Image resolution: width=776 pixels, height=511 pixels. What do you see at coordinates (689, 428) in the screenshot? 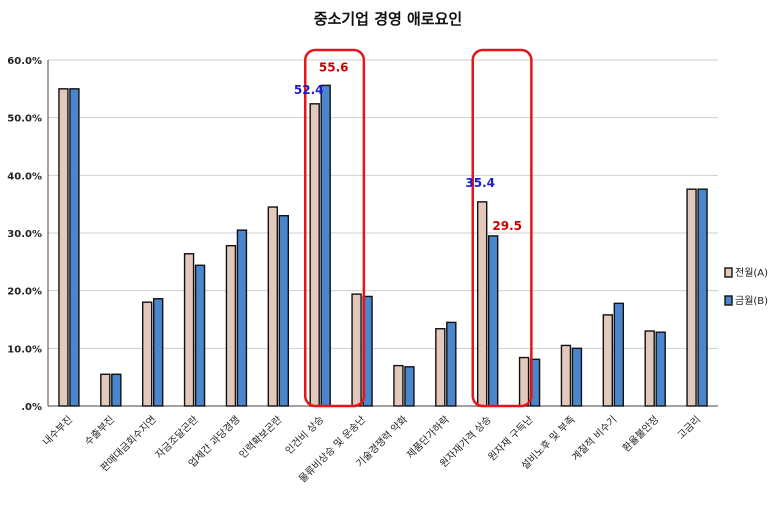
I see `x-tick-label: 고금리` at bounding box center [689, 428].